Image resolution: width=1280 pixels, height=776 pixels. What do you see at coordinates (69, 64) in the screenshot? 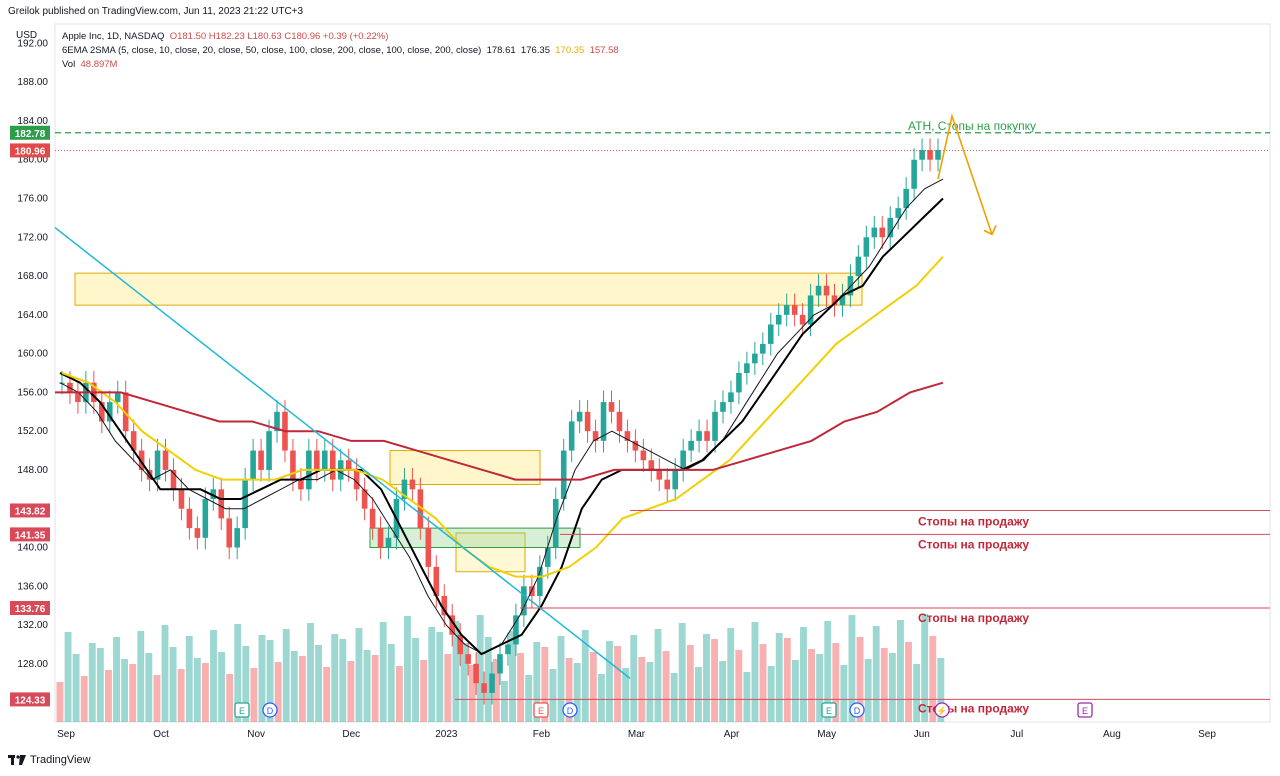
I see `volume-label: Vol` at bounding box center [69, 64].